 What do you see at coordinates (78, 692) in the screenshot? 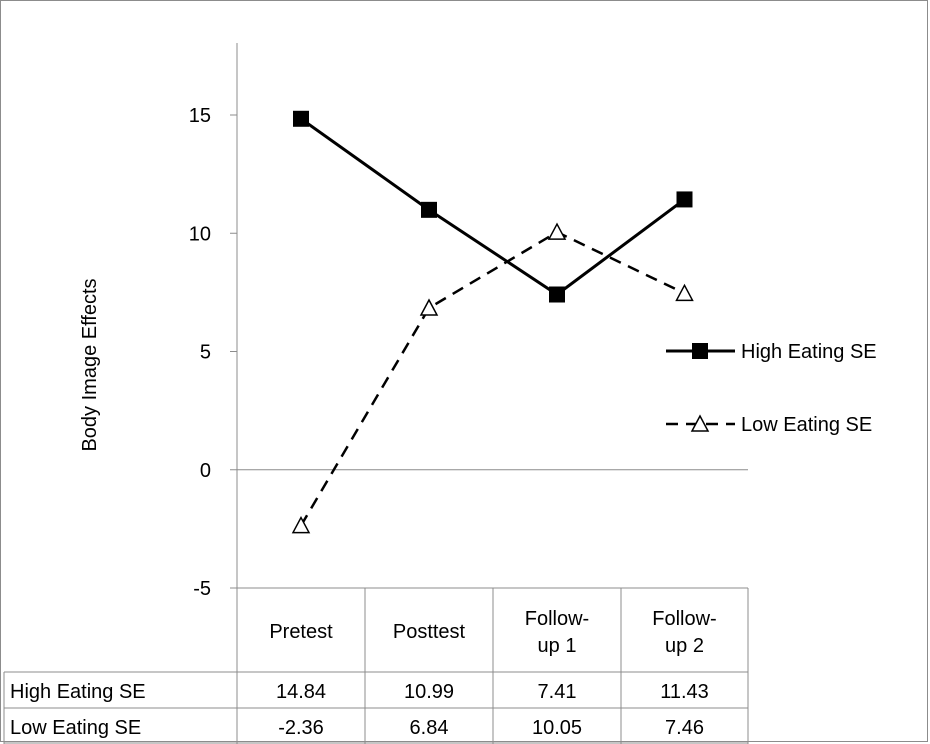
I see `table-series-label: High Eating SE` at bounding box center [78, 692].